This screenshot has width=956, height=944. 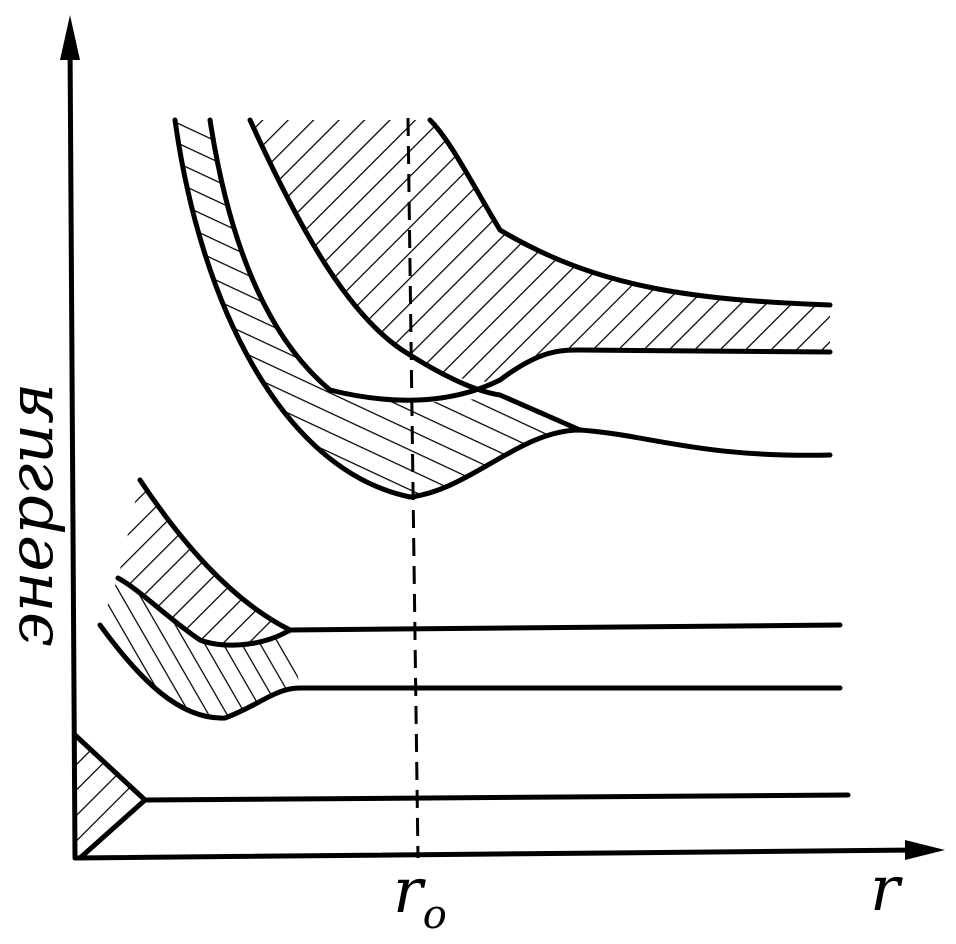 What do you see at coordinates (497, 854) in the screenshot?
I see `x-axis` at bounding box center [497, 854].